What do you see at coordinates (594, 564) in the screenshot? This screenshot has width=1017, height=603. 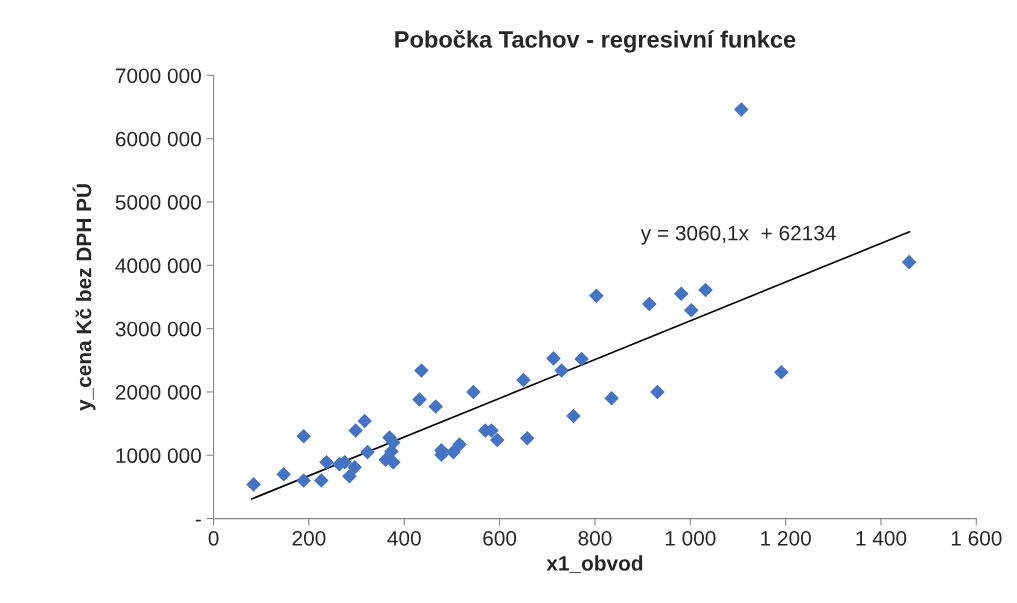 I see `x-axis-title: x1_obvod` at bounding box center [594, 564].